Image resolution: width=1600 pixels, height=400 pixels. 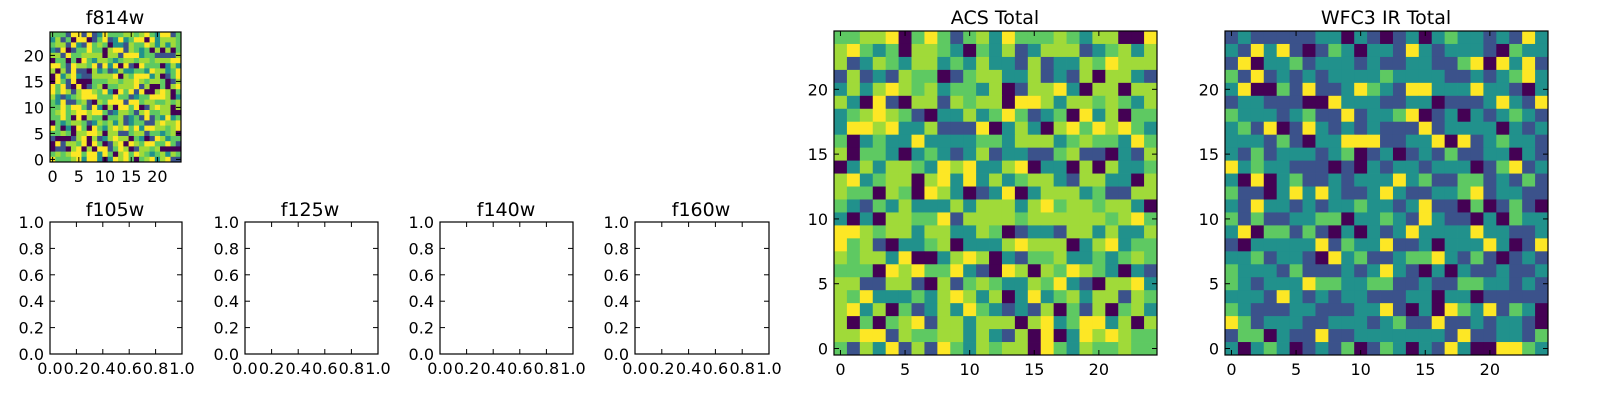 What do you see at coordinates (76, 368) in the screenshot?
I see `x-tick-label: 0.2` at bounding box center [76, 368].